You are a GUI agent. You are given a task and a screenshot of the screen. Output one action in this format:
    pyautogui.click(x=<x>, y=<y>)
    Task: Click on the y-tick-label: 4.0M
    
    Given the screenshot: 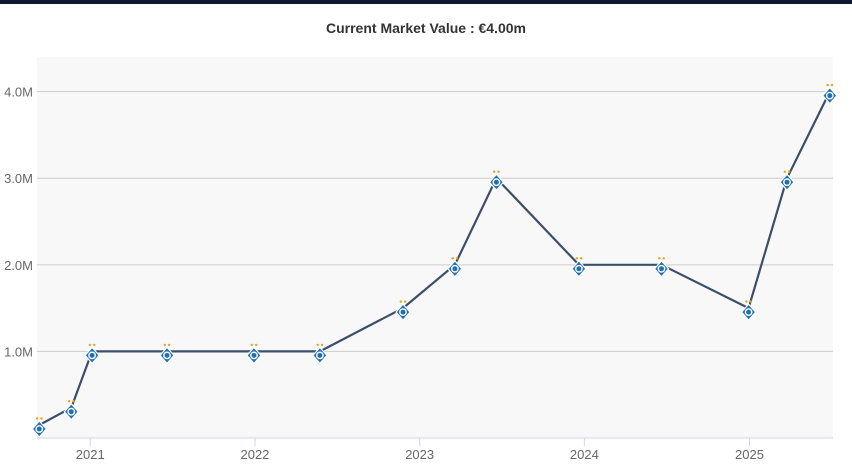 What is the action you would take?
    pyautogui.click(x=18, y=92)
    